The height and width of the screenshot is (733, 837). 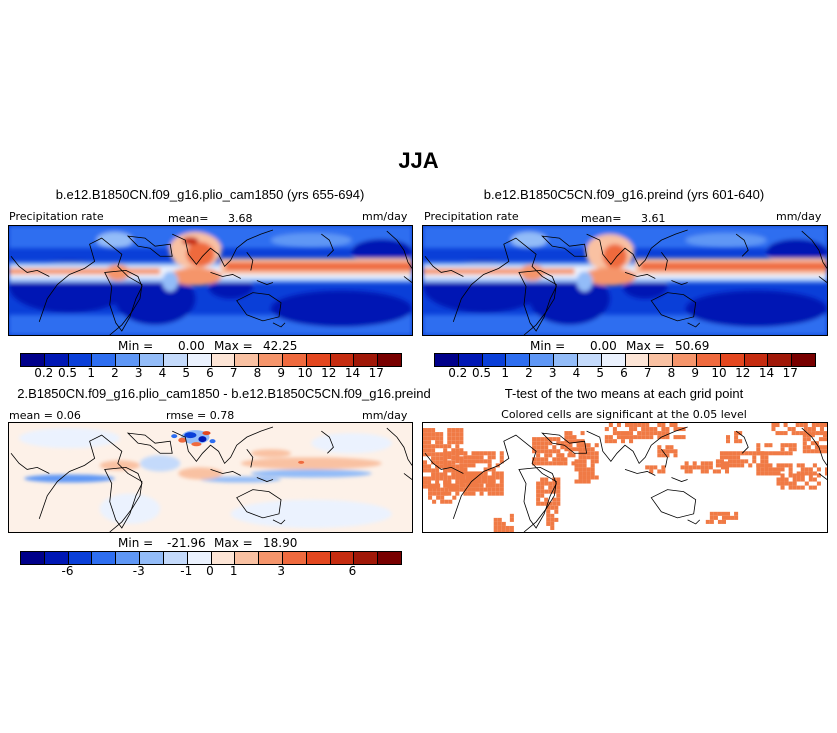 What do you see at coordinates (240, 218) in the screenshot?
I see `panel1-mean-value: 3.68` at bounding box center [240, 218].